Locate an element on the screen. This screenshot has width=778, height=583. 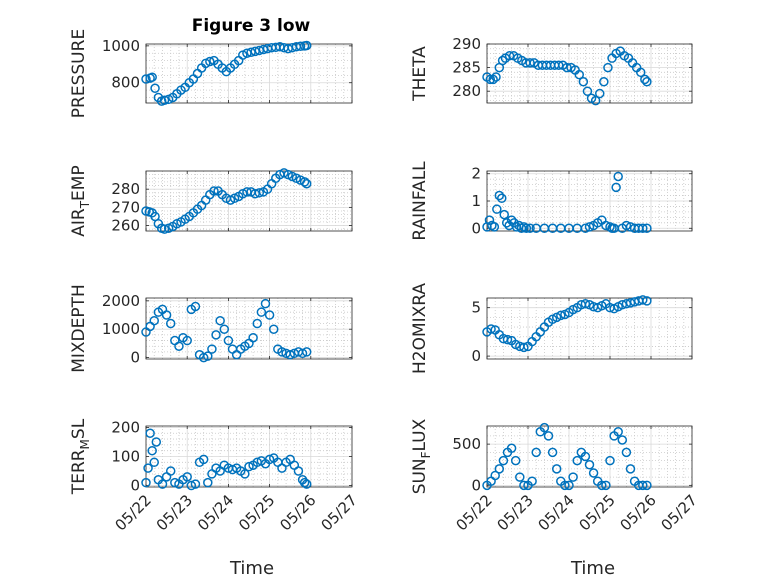
grid-pressure is located at coordinates (249, 73).